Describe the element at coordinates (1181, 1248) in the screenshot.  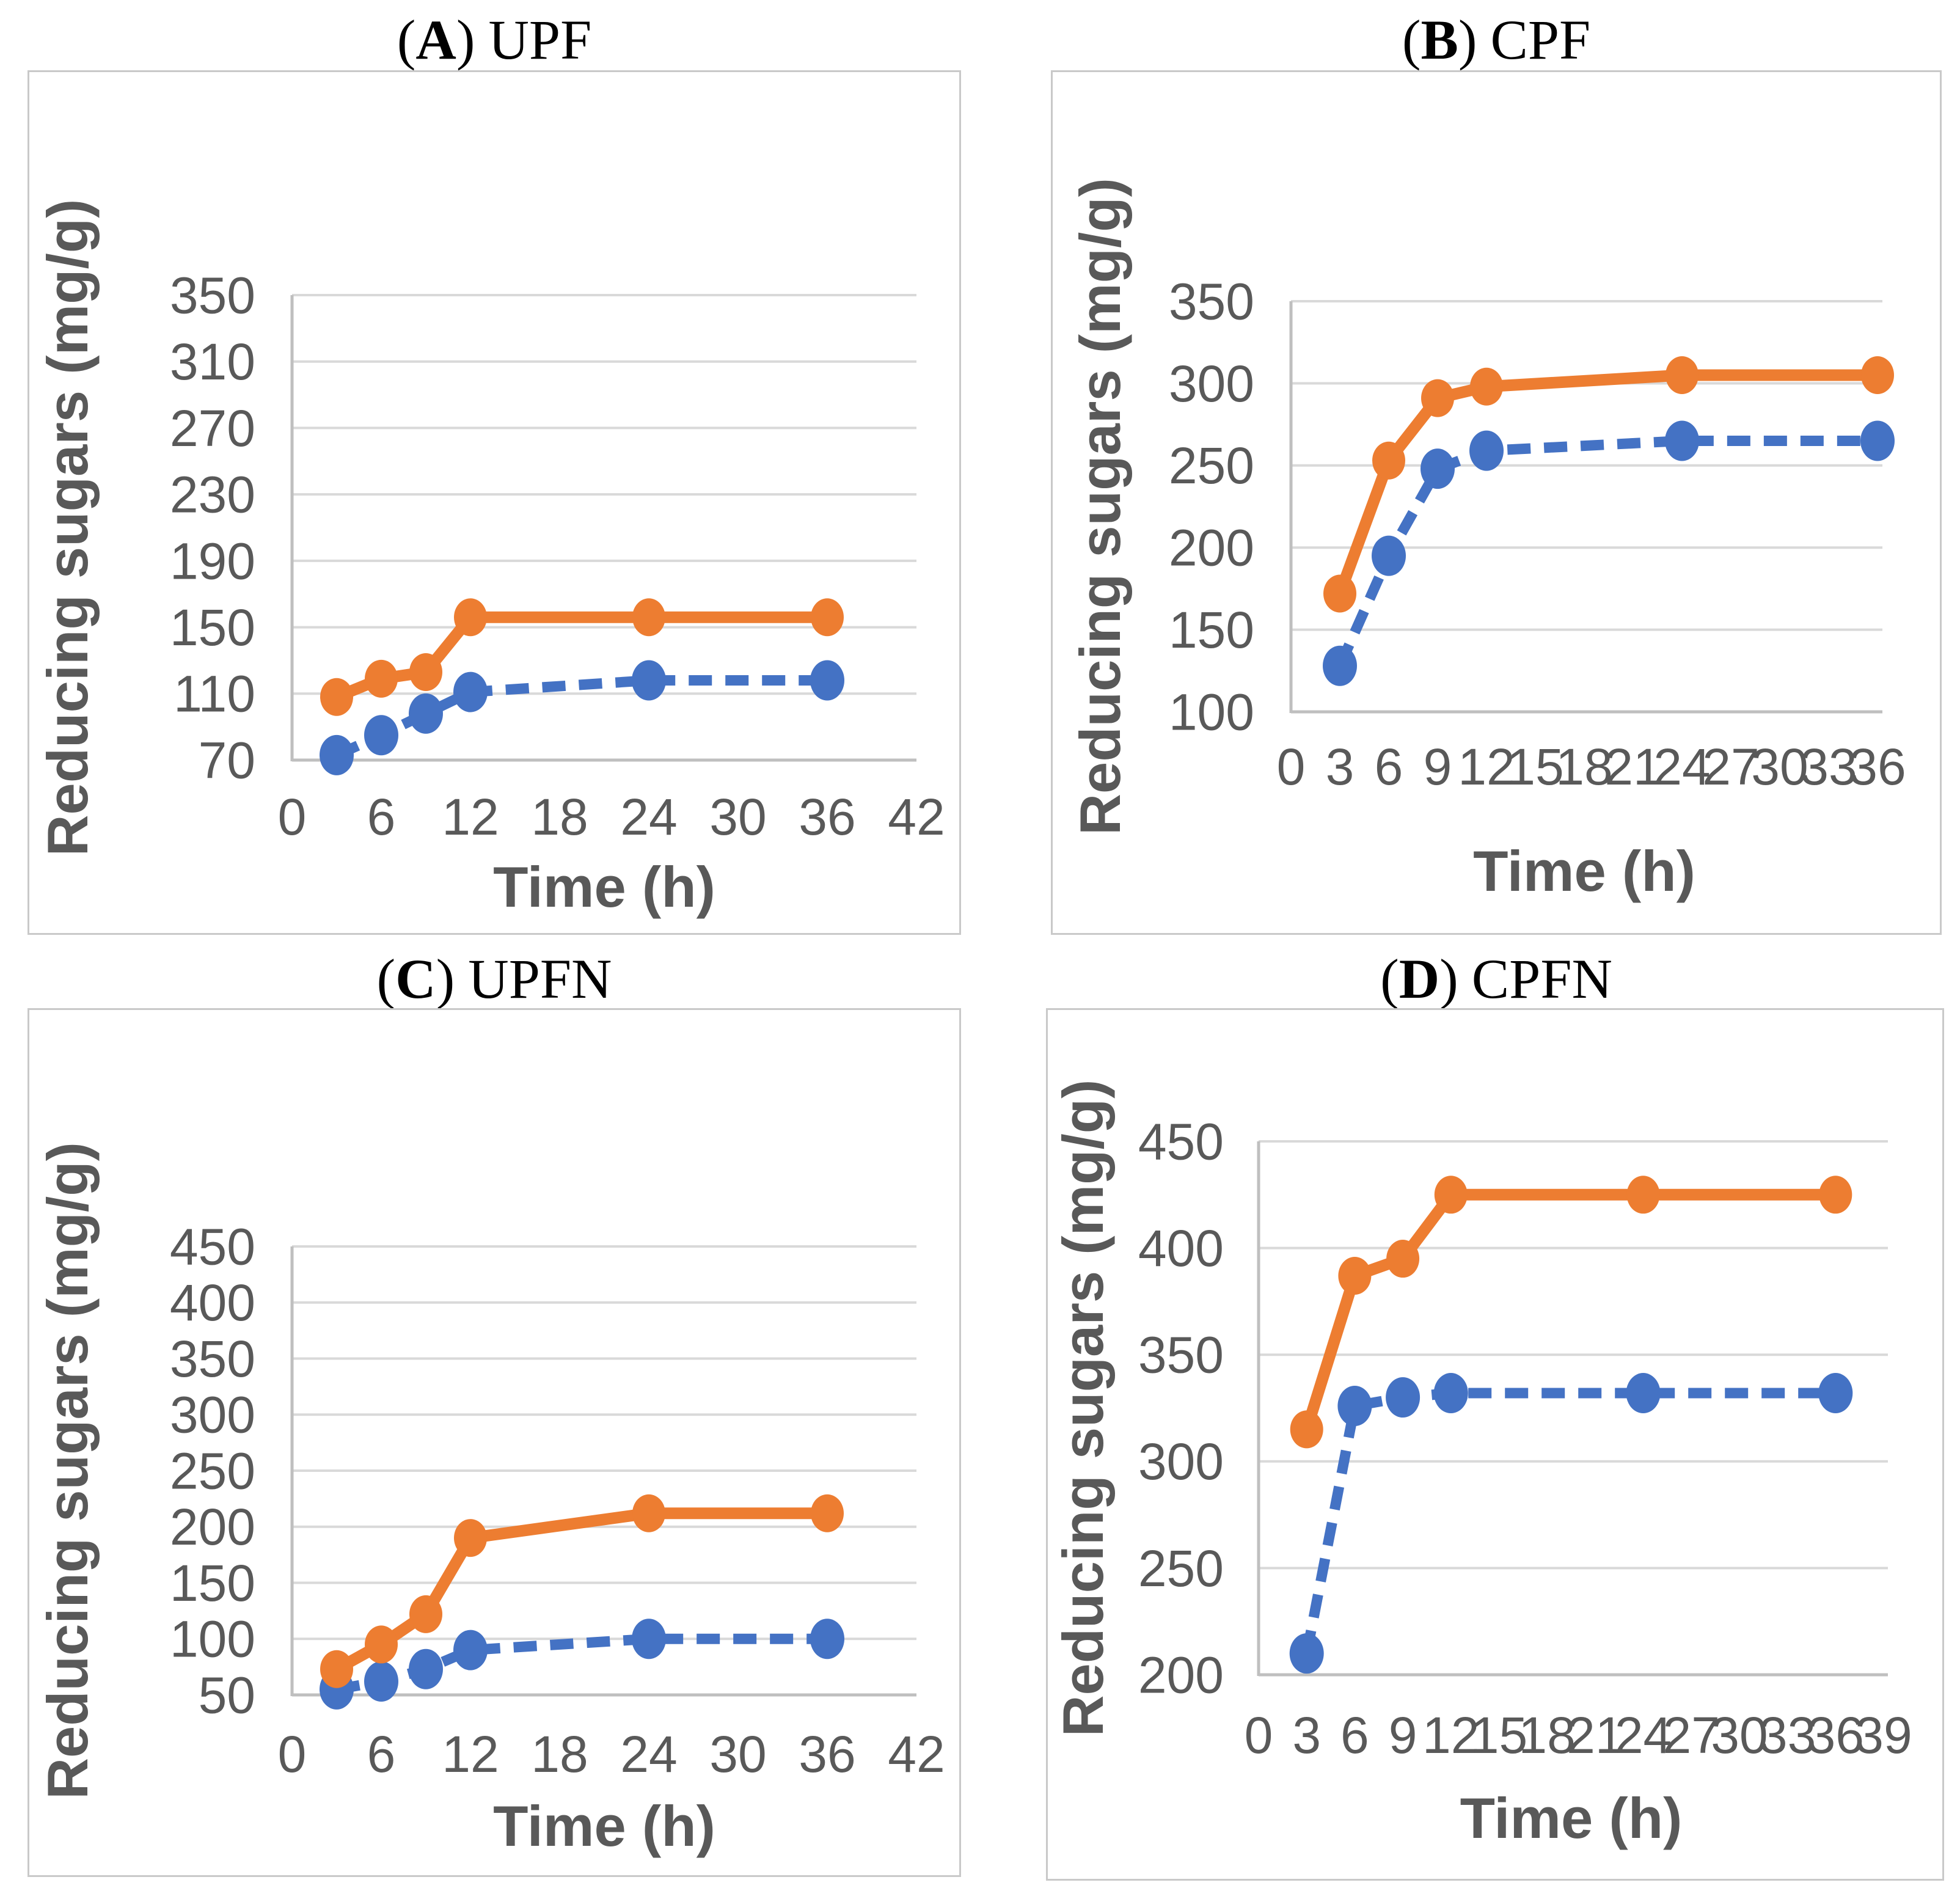
I see `y-tick-label: 400` at that location.